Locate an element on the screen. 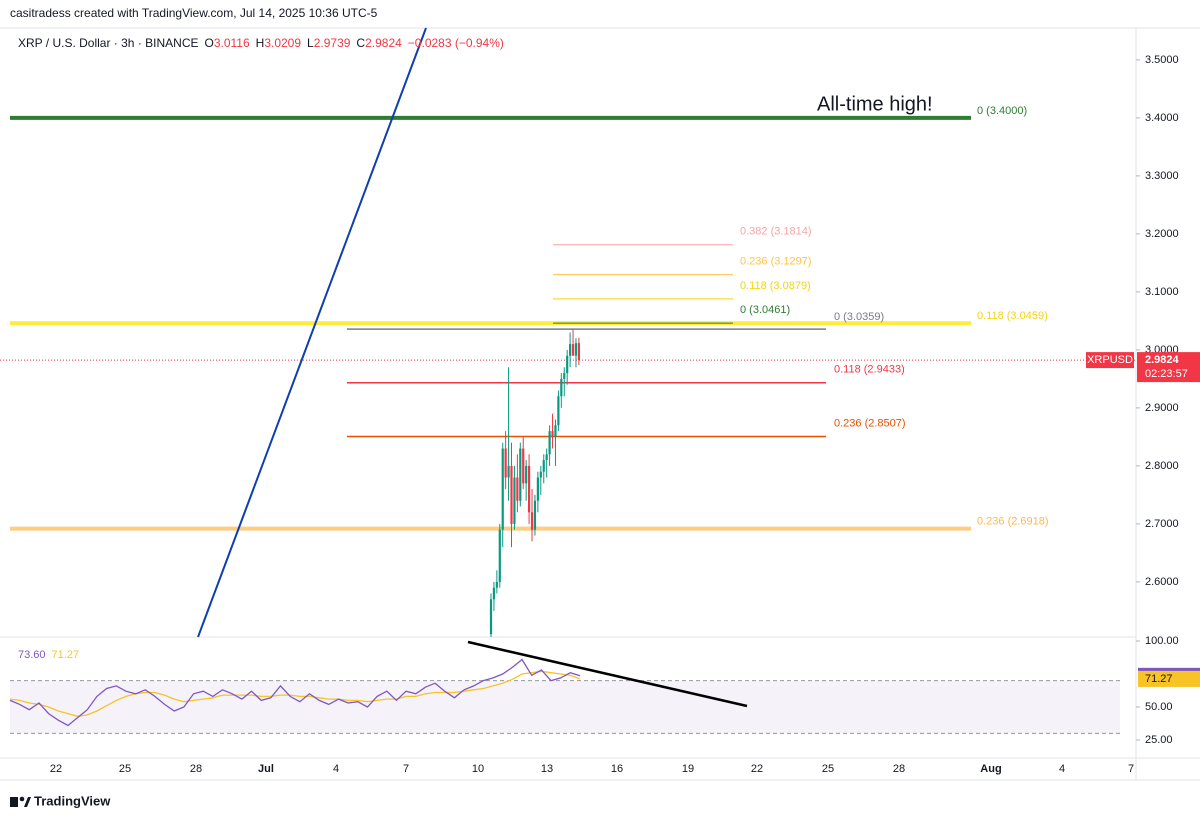  change: −0.0283 (−0.94%) is located at coordinates (456, 43).